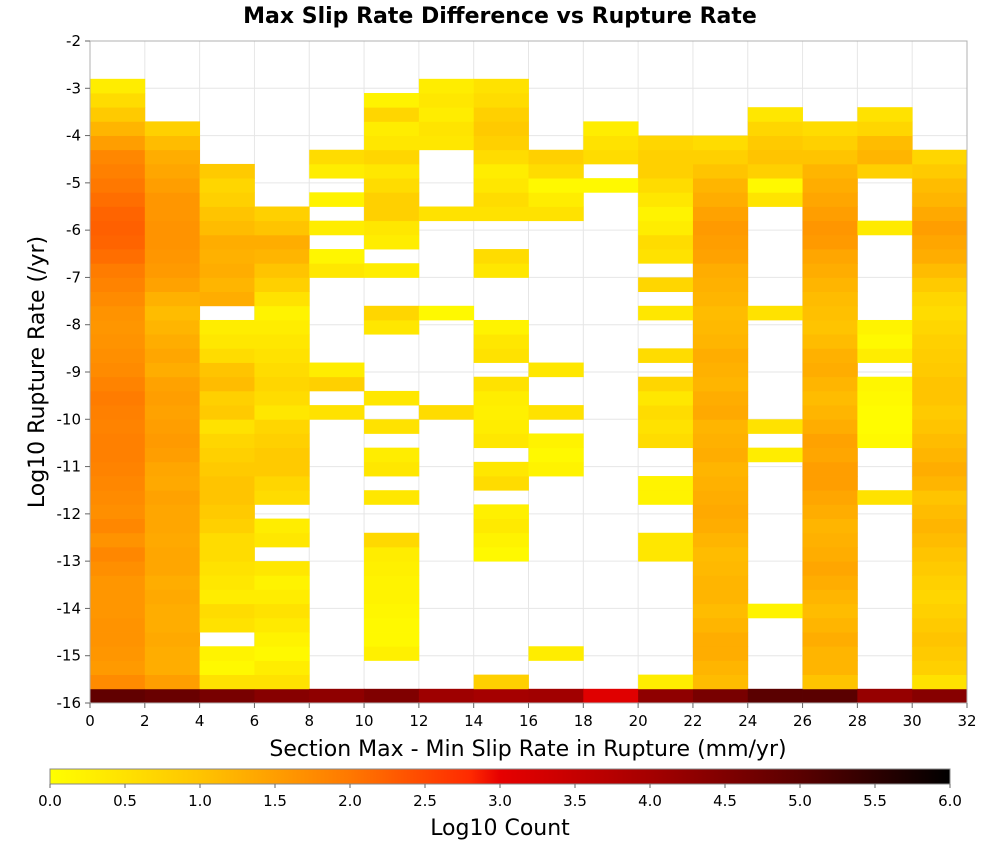  What do you see at coordinates (275, 801) in the screenshot?
I see `colorbar-tick-label: 1.5` at bounding box center [275, 801].